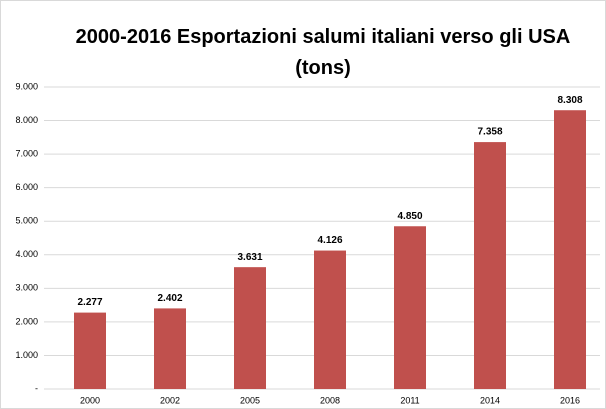 This screenshot has width=606, height=409. Describe the element at coordinates (570, 400) in the screenshot. I see `x-tick-label: 2016` at that location.